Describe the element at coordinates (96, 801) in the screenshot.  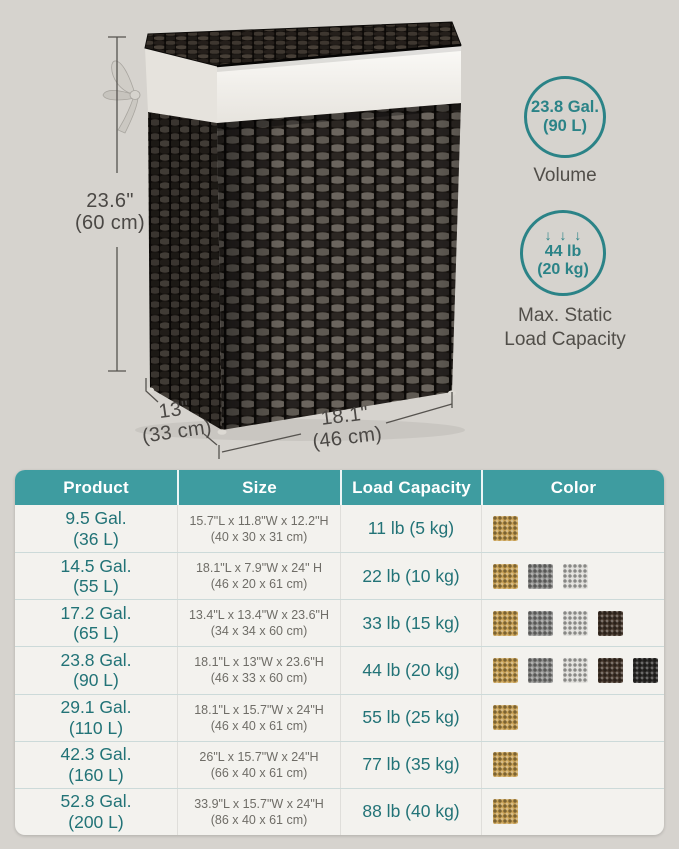
I see `product-line: 52.8 Gal.` at that location.